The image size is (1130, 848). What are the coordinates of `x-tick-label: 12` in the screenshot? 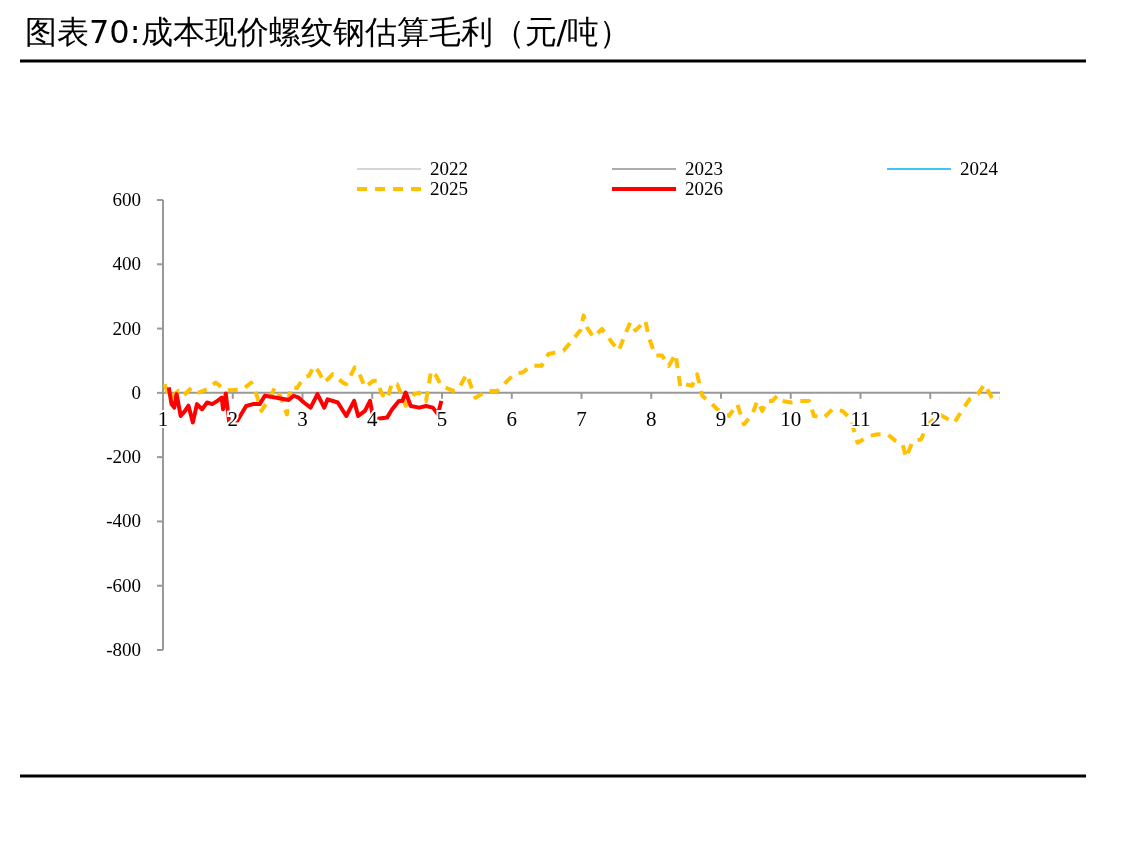 It's located at (930, 418).